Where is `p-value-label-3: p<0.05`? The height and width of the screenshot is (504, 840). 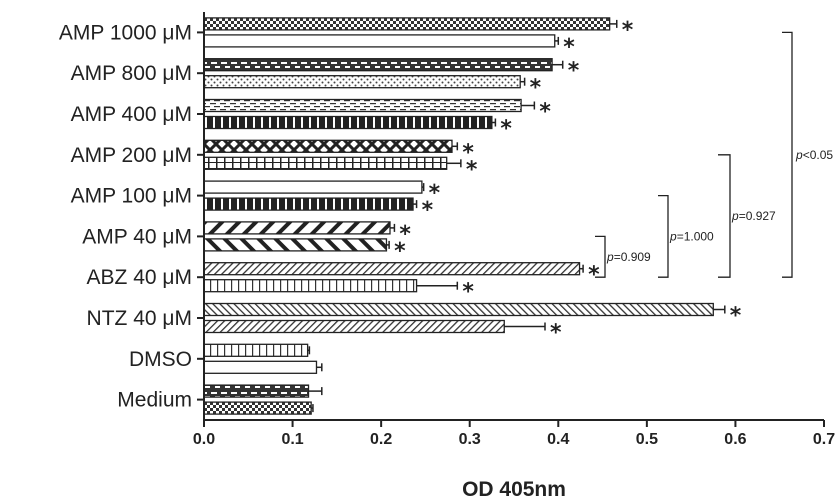
p-value-label-3: p<0.05 is located at coordinates (814, 155).